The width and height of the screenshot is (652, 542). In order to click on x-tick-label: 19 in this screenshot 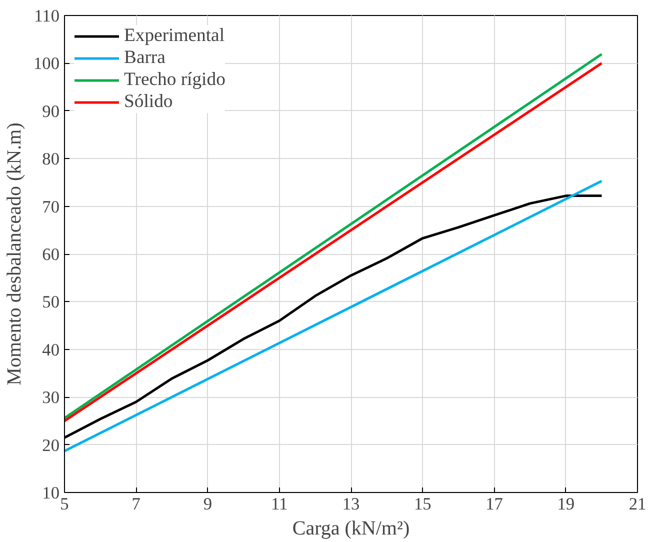, I will do `click(566, 504)`.